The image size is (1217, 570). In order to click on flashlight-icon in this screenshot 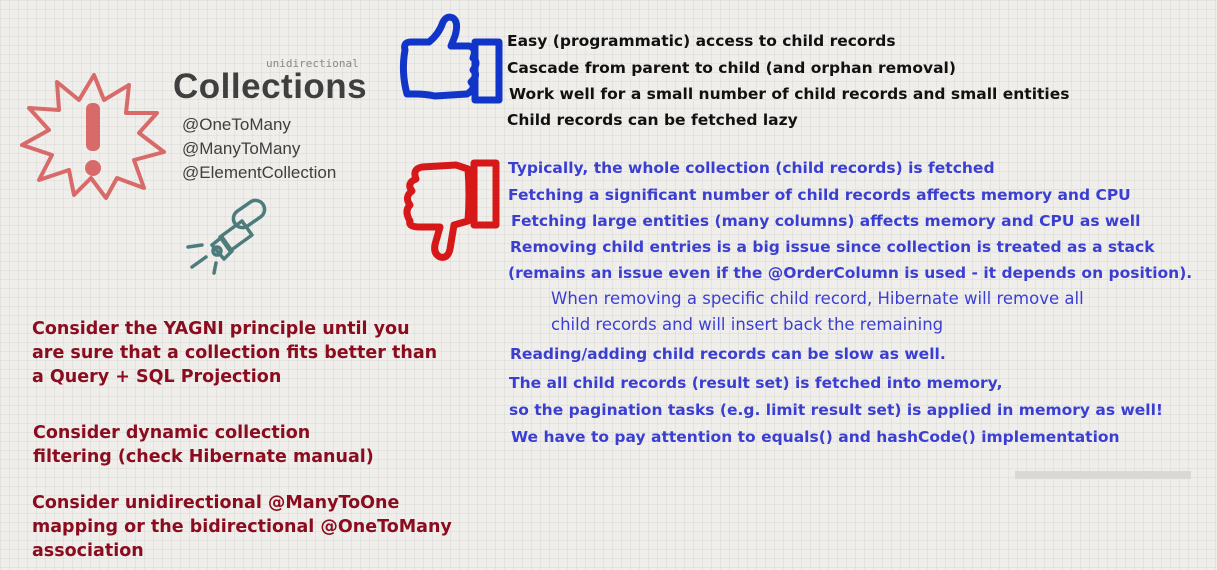, I will do `click(226, 236)`.